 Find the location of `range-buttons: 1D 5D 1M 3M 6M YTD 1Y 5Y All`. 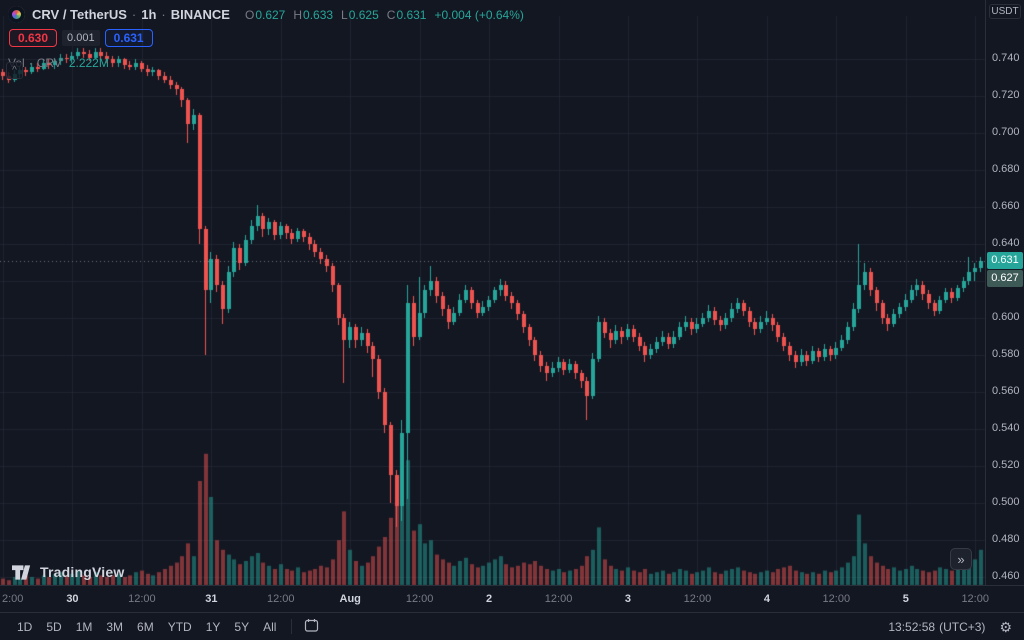

range-buttons: 1D 5D 1M 3M 6M YTD 1Y 5Y All is located at coordinates (146, 627).